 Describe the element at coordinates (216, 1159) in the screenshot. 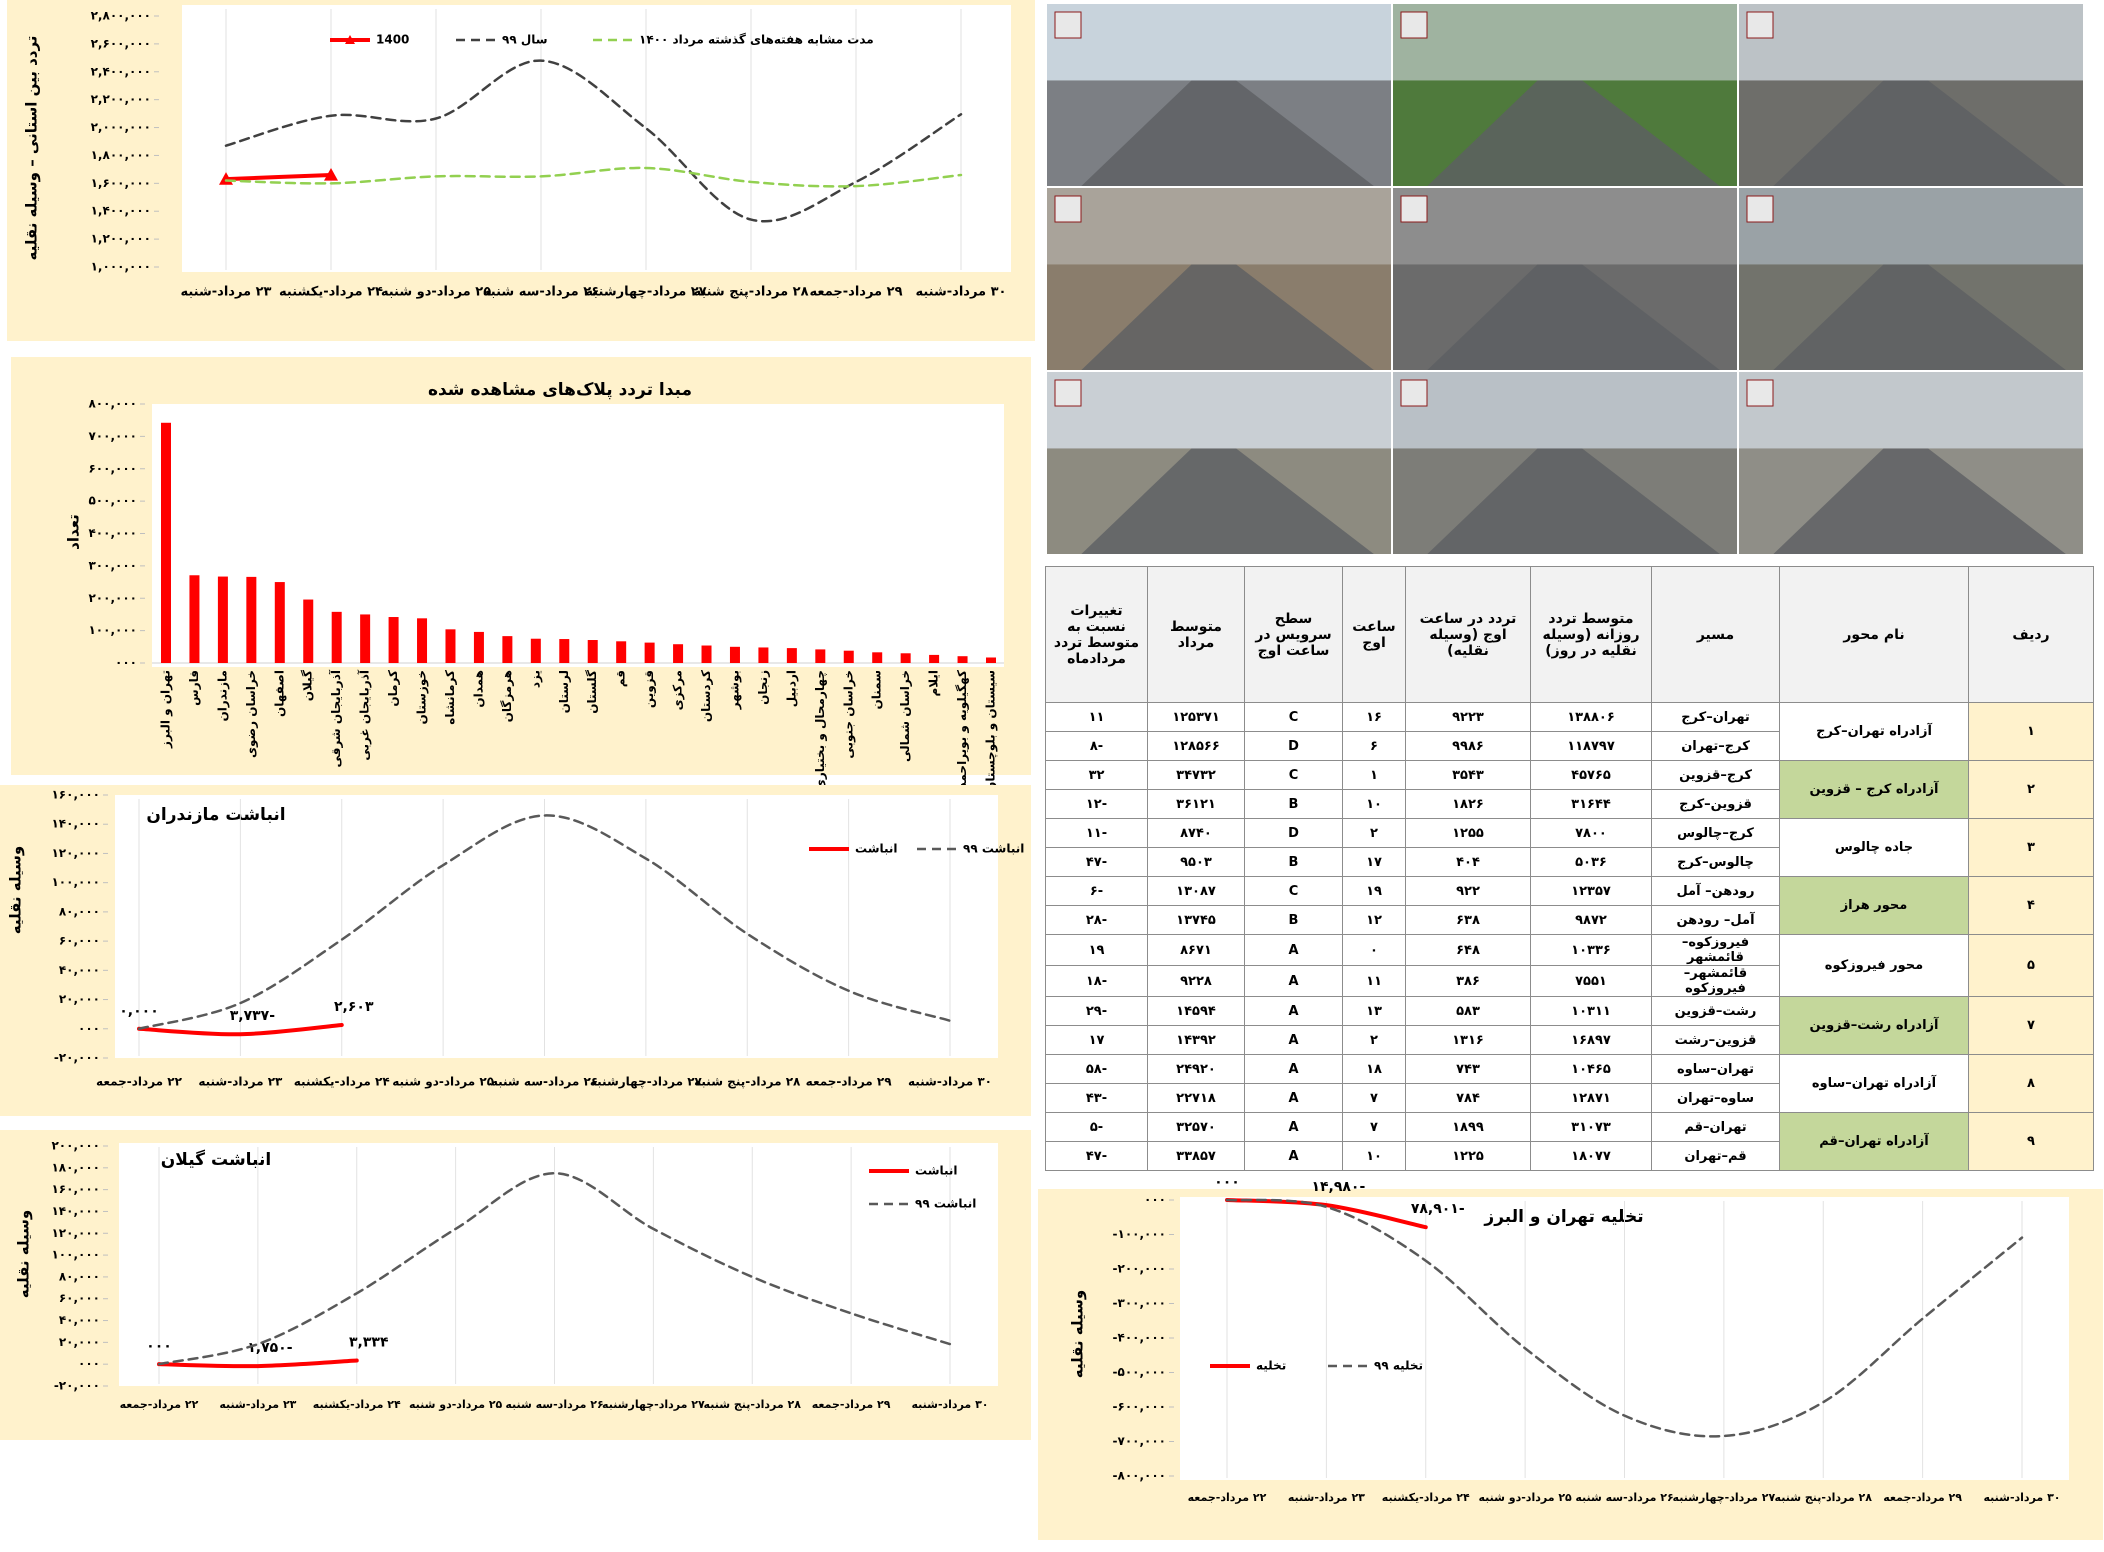

I see `chart-title: انباشت گیلان` at that location.